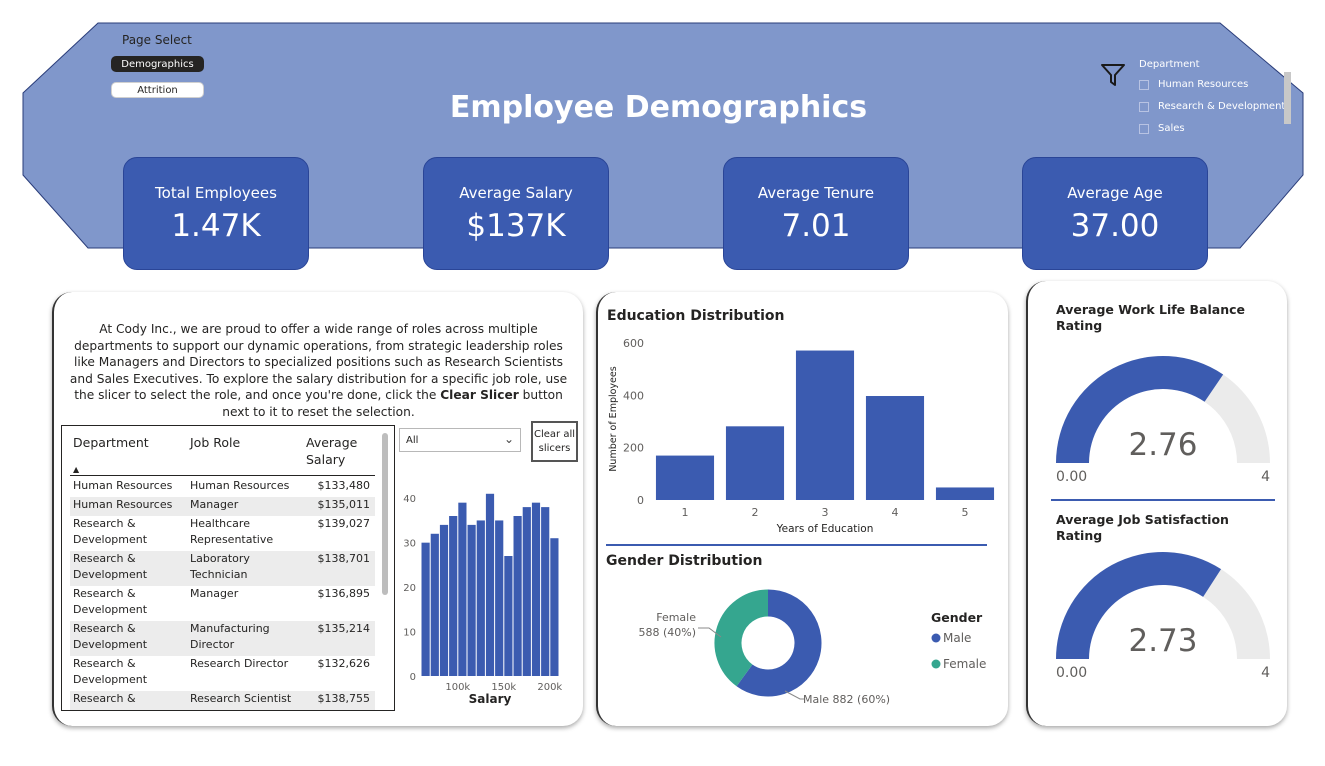 The image size is (1325, 766). What do you see at coordinates (755, 512) in the screenshot?
I see `x-tick-label: 2` at bounding box center [755, 512].